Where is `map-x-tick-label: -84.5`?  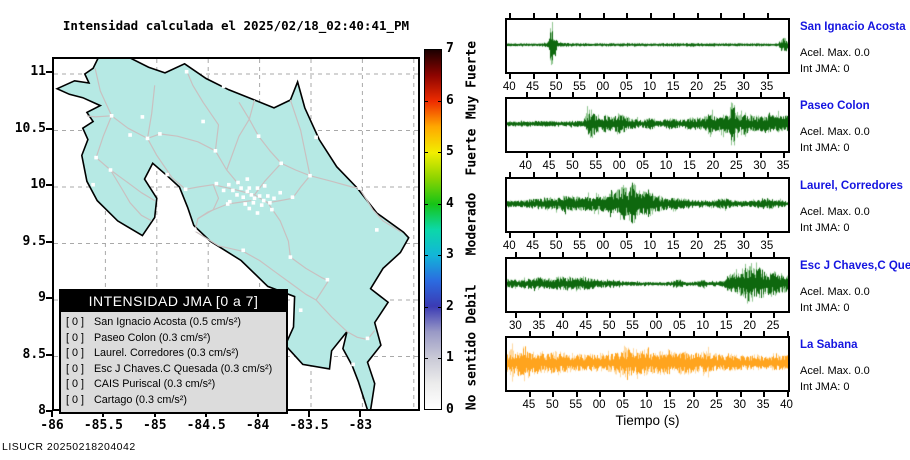
map-x-tick-label: -84.5 is located at coordinates (206, 425).